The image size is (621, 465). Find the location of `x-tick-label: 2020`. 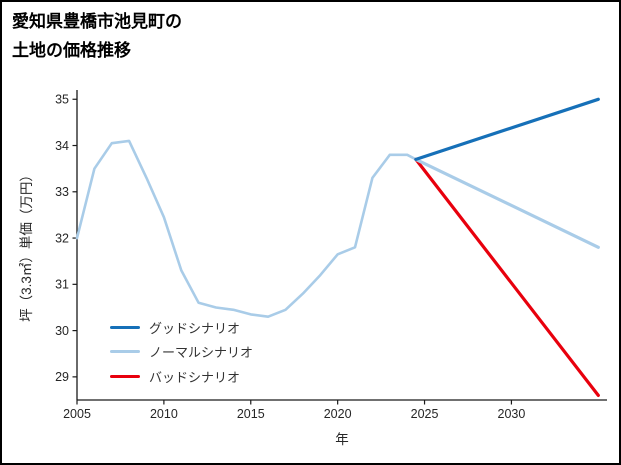

x-tick-label: 2020 is located at coordinates (338, 414).